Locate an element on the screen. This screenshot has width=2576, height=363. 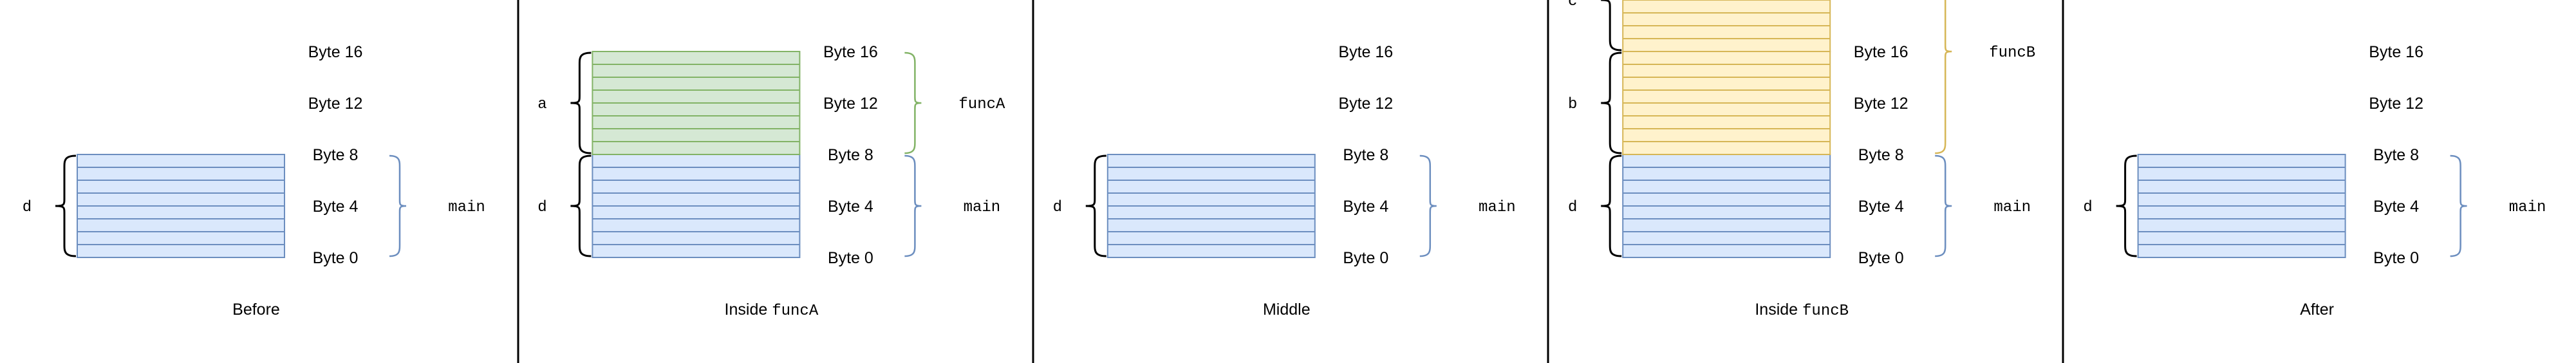
variable-label: b is located at coordinates (1572, 104).